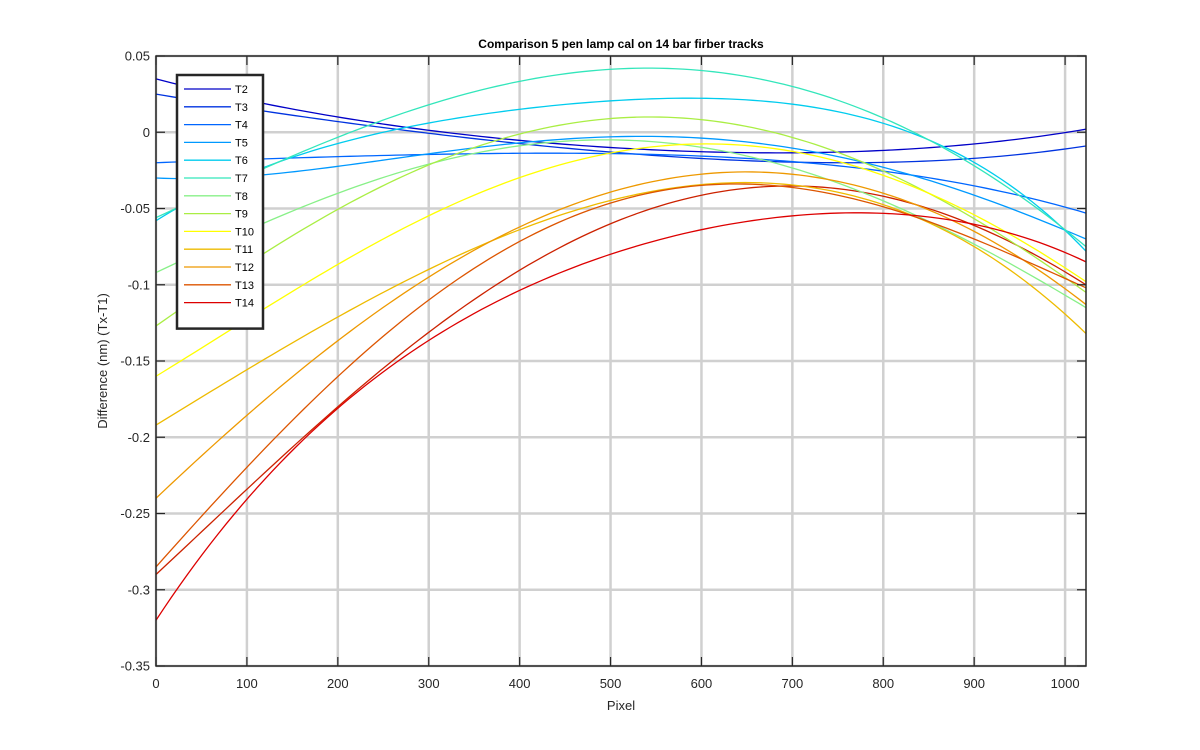  I want to click on legend-label: T7, so click(241, 179).